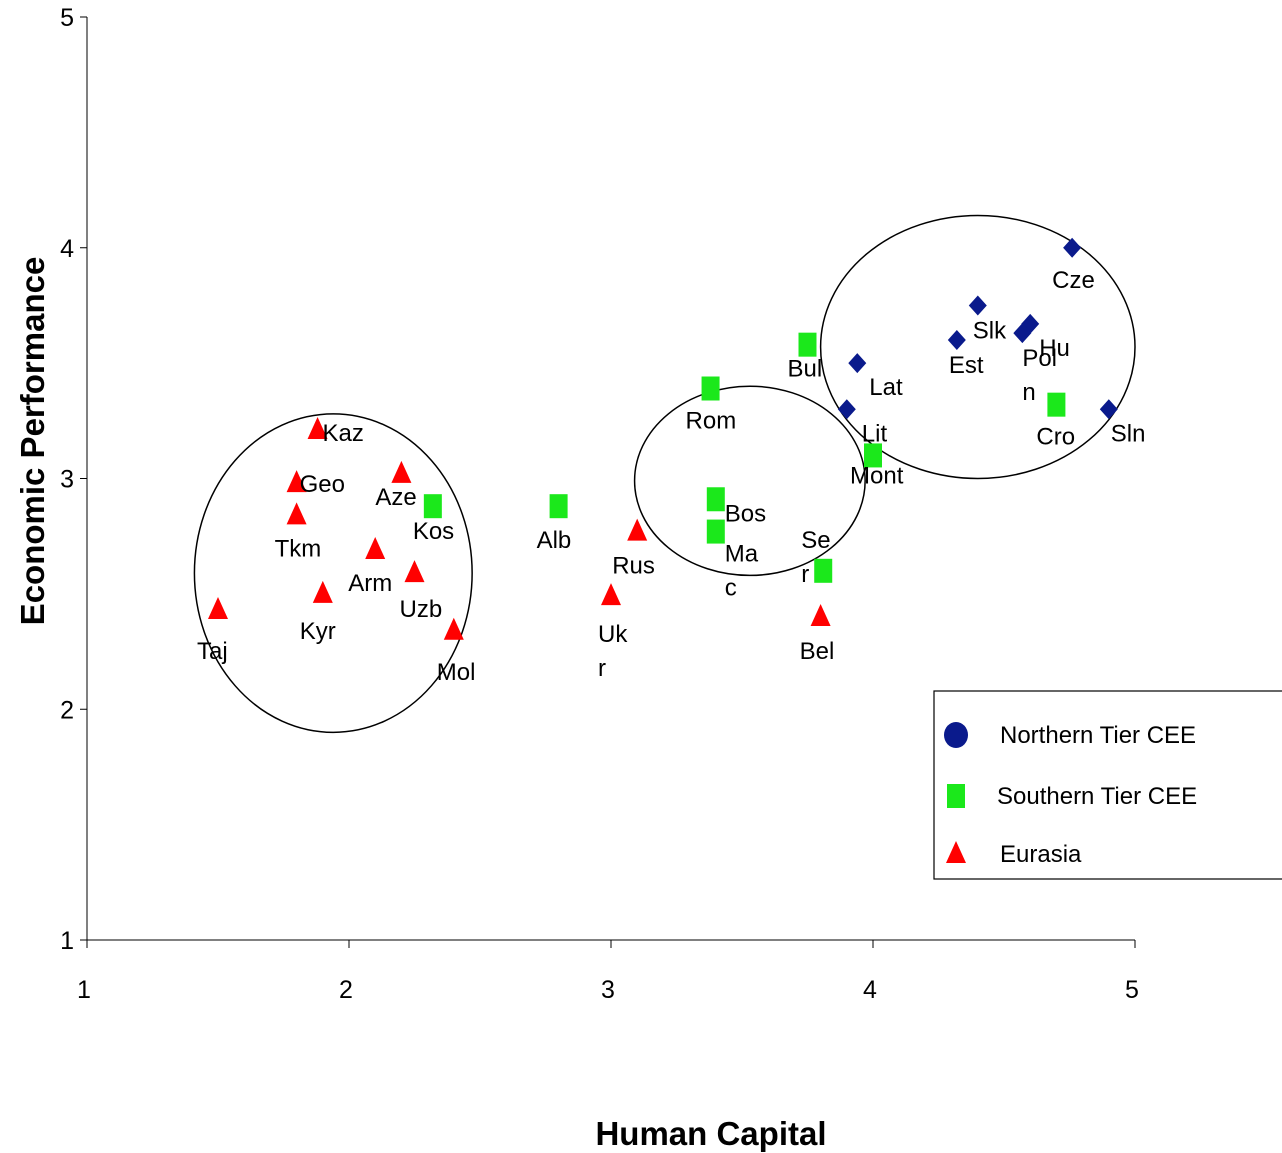 This screenshot has width=1282, height=1153. I want to click on point-label-kaz: Kaz, so click(343, 433).